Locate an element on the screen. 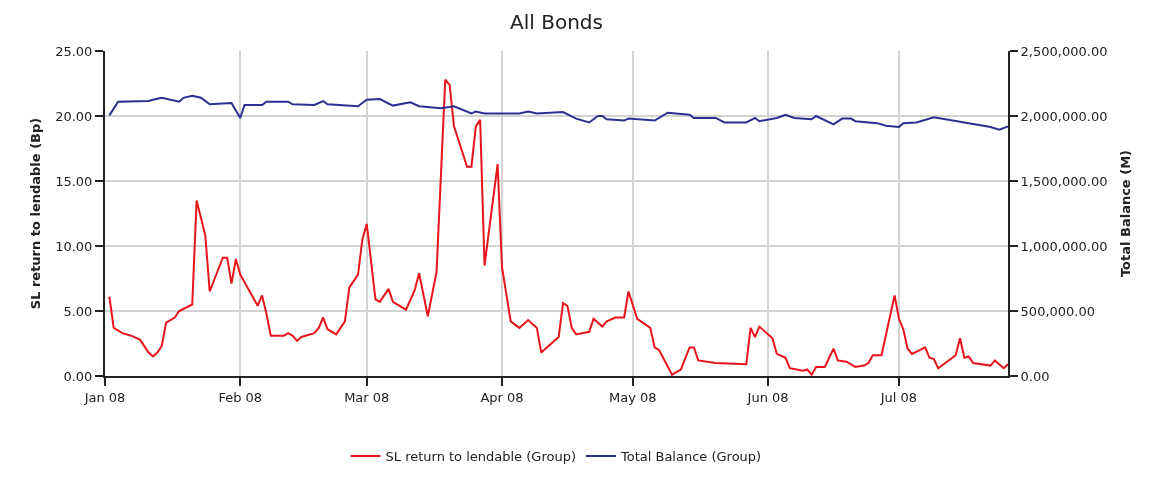 The width and height of the screenshot is (1173, 483). y-tick-label: 5.00 is located at coordinates (78, 311).